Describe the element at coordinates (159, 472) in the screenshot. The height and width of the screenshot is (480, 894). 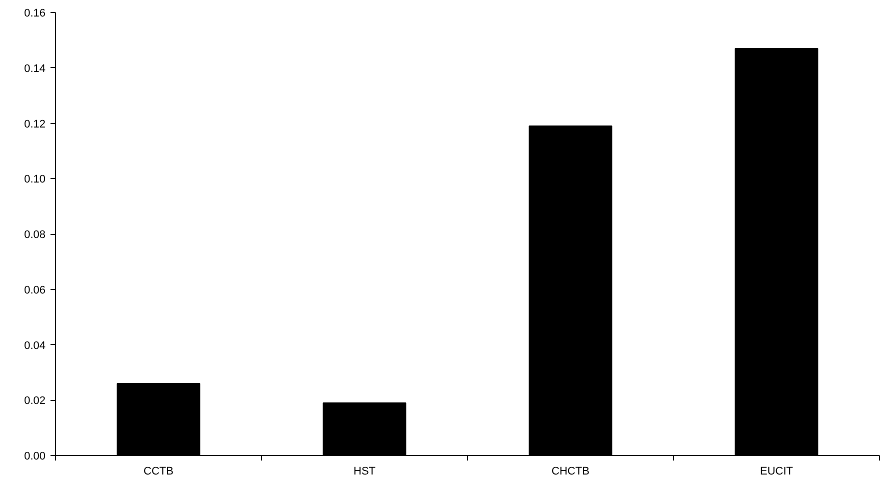
I see `x-tick-label: CCTB` at that location.